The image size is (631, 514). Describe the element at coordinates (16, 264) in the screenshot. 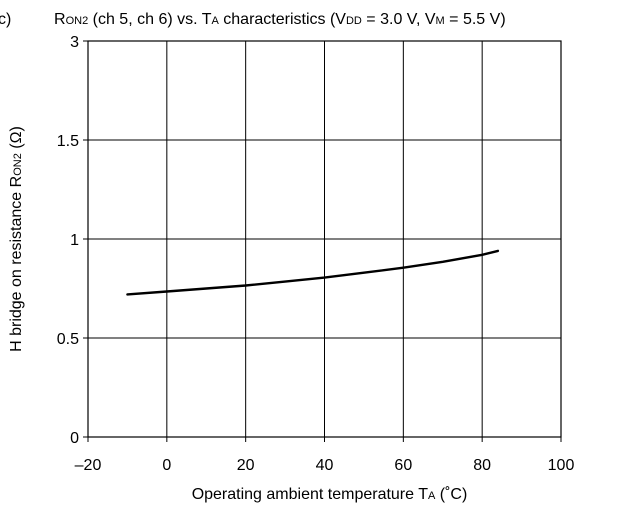

I see `y-axis-label-part-0: H bridge on resistance R` at that location.